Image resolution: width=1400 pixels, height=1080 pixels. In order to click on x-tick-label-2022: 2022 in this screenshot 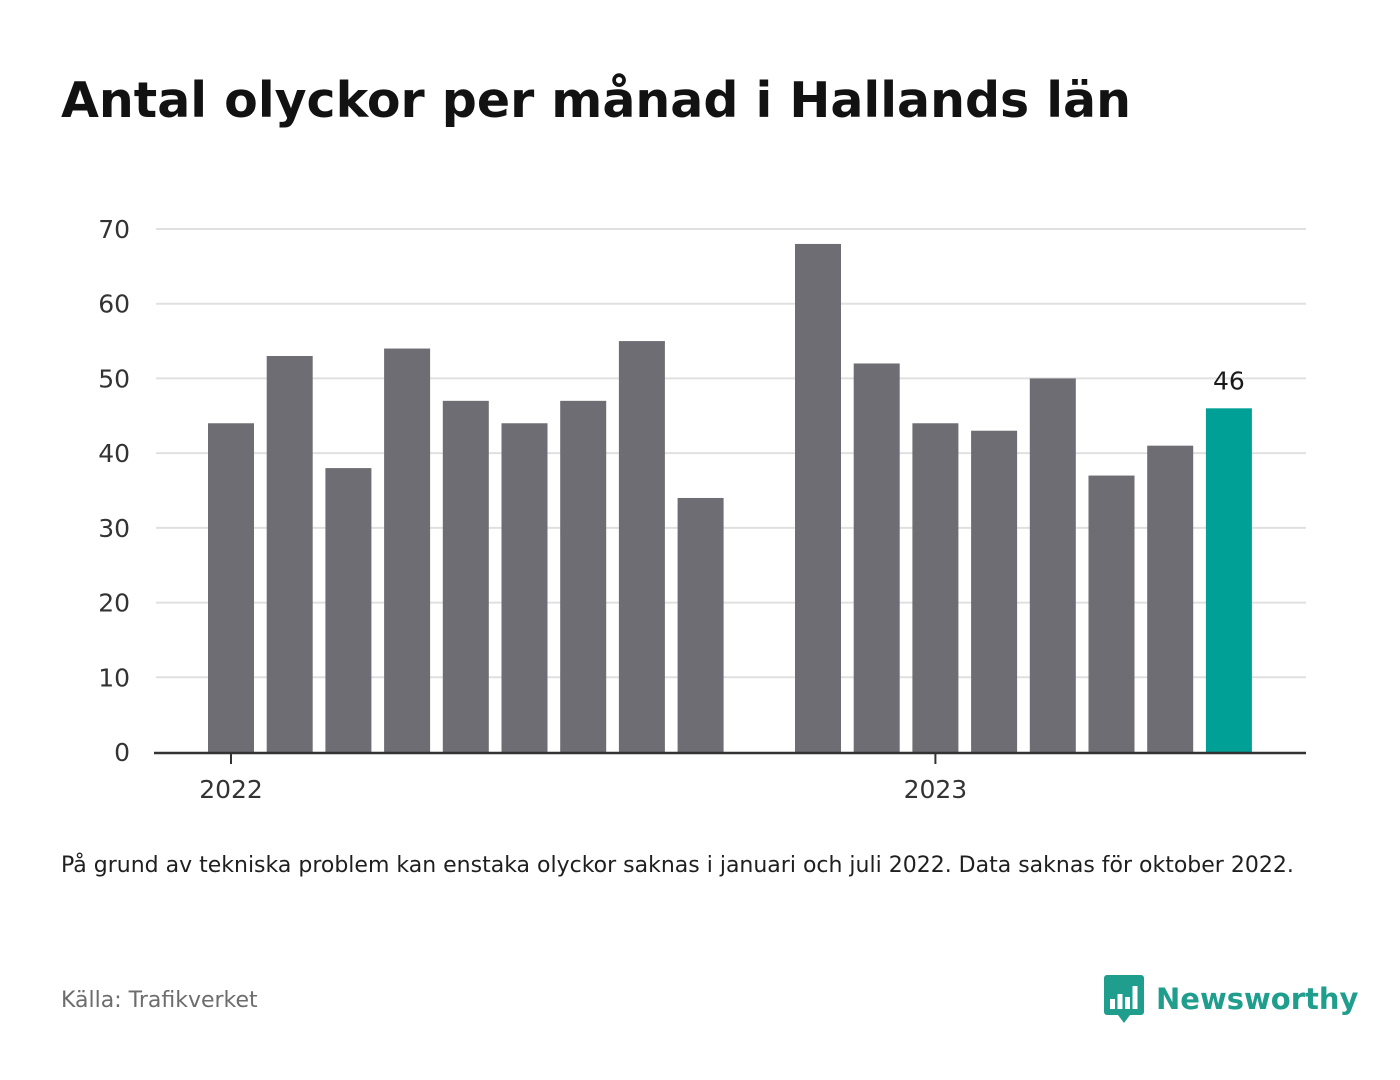, I will do `click(231, 789)`.